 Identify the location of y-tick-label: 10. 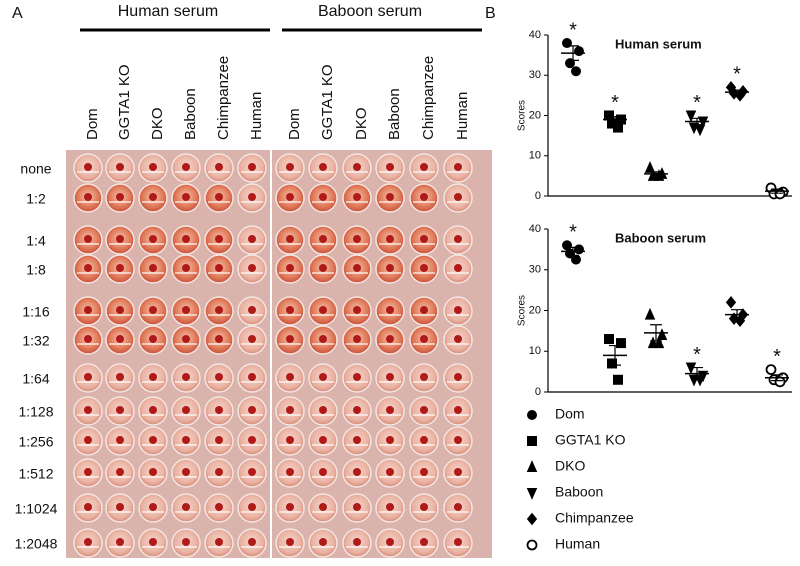
(535, 351).